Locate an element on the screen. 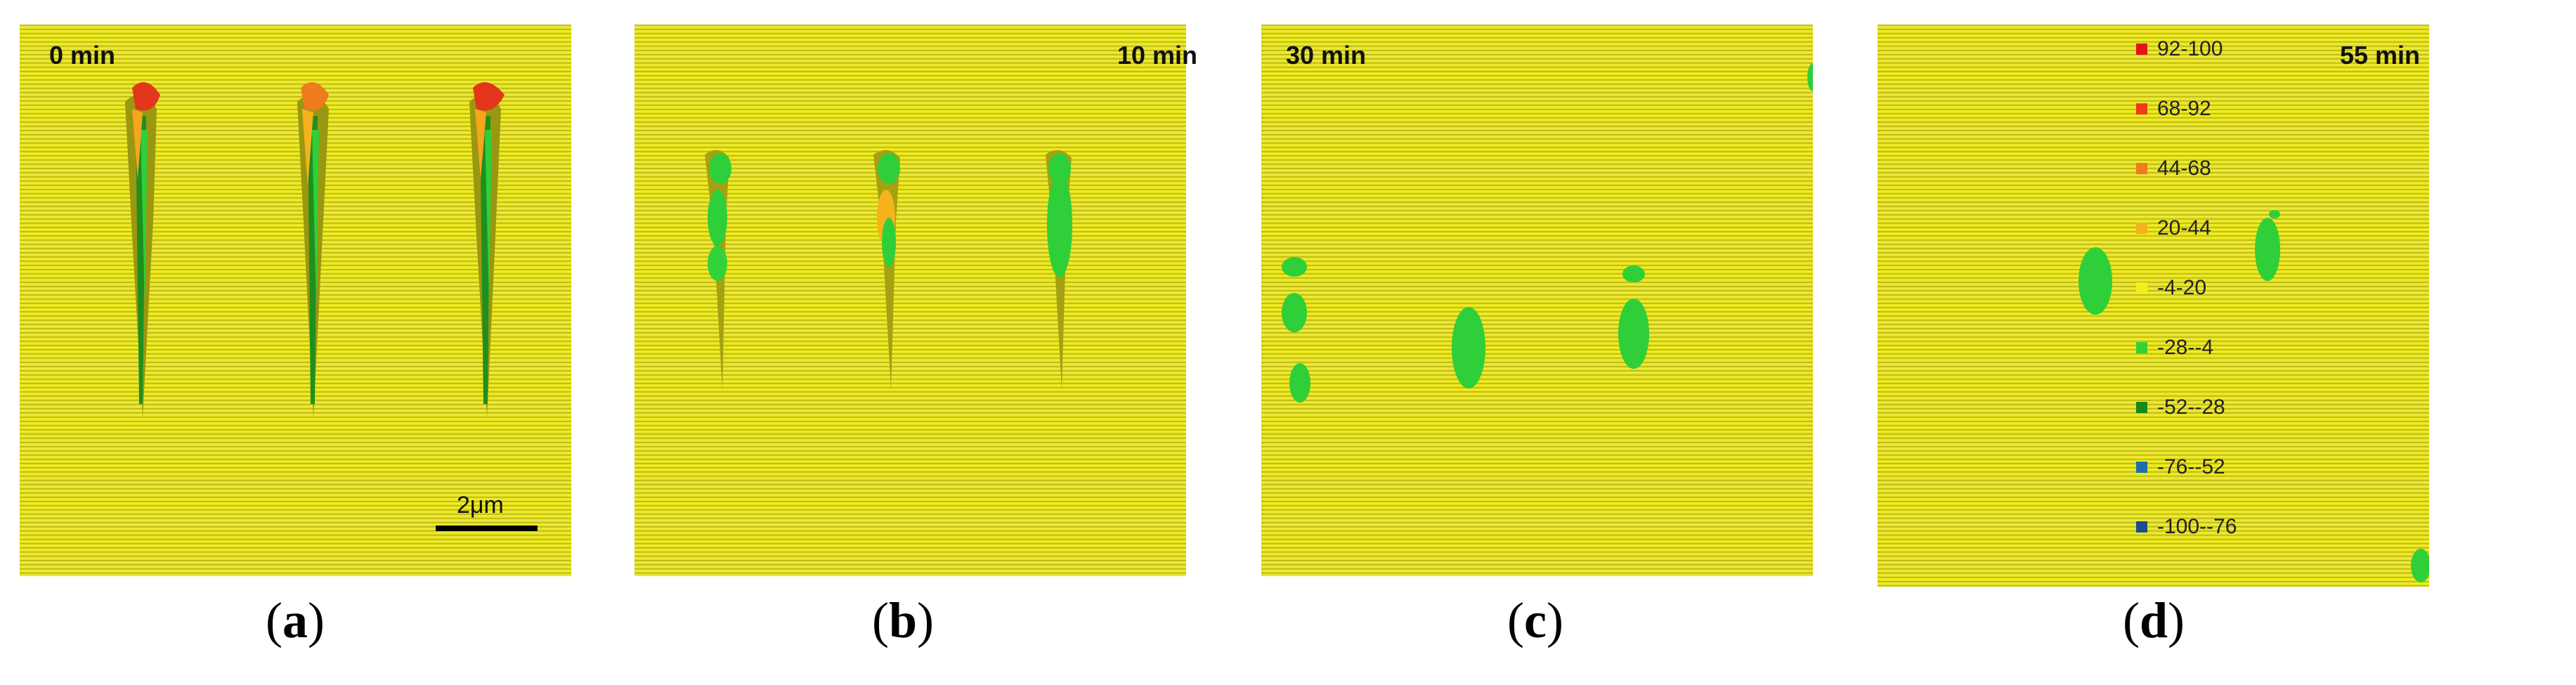  scale-bar-line is located at coordinates (487, 528).